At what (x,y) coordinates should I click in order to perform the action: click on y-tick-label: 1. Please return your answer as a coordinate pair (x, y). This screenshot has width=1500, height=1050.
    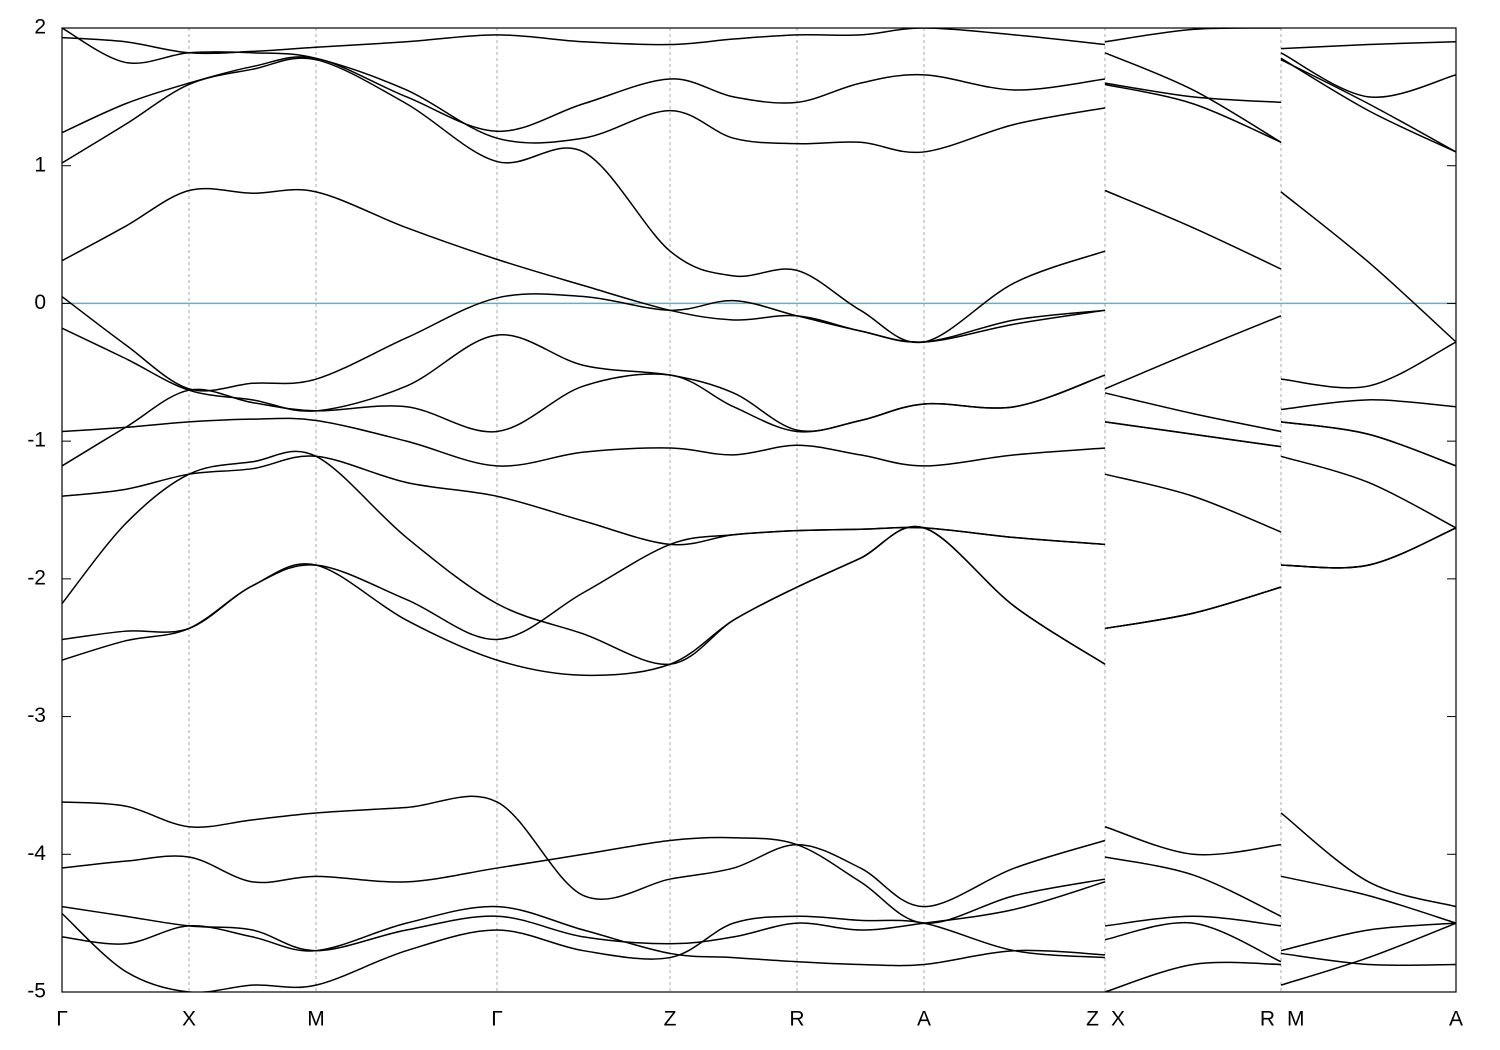
    Looking at the image, I should click on (40, 164).